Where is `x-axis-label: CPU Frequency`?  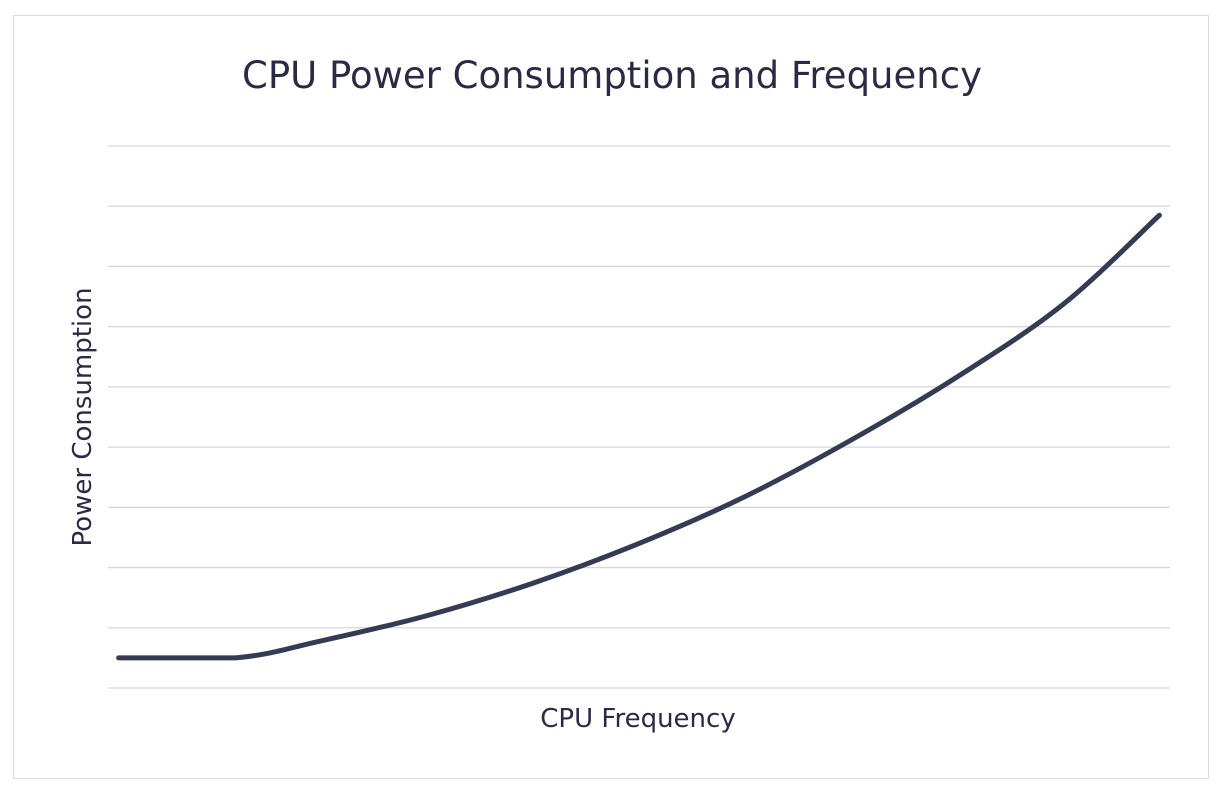 x-axis-label: CPU Frequency is located at coordinates (637, 719).